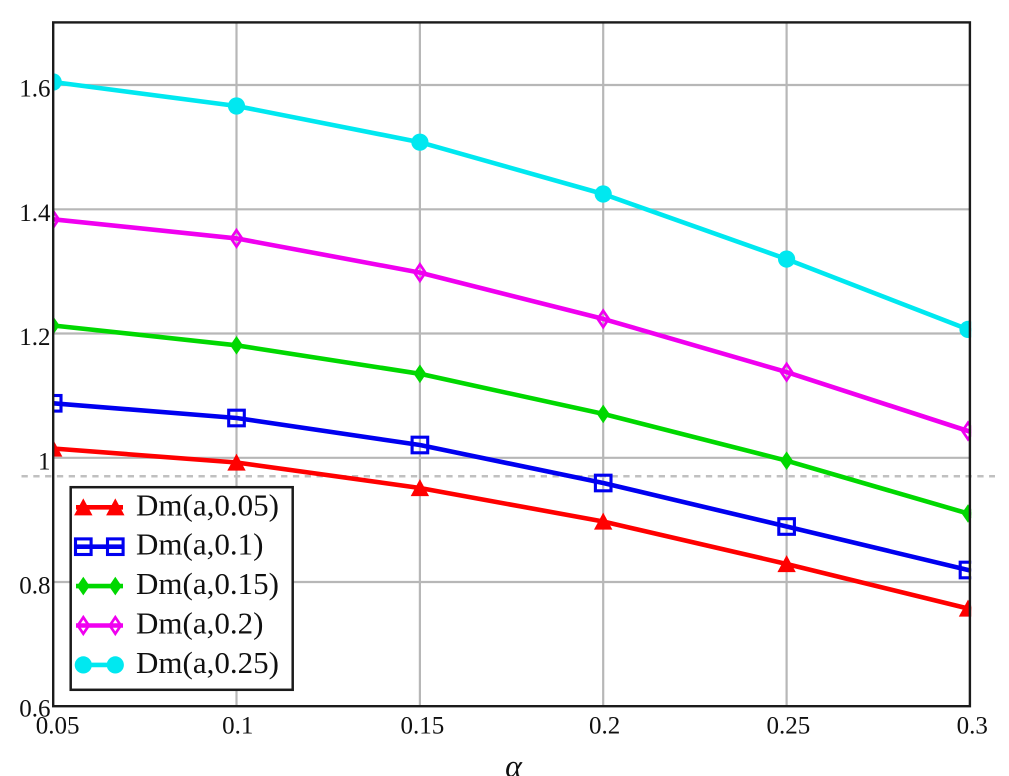 Image resolution: width=1009 pixels, height=776 pixels. Describe the element at coordinates (199, 544) in the screenshot. I see `svg-text: Dm(a,0.1)` at that location.